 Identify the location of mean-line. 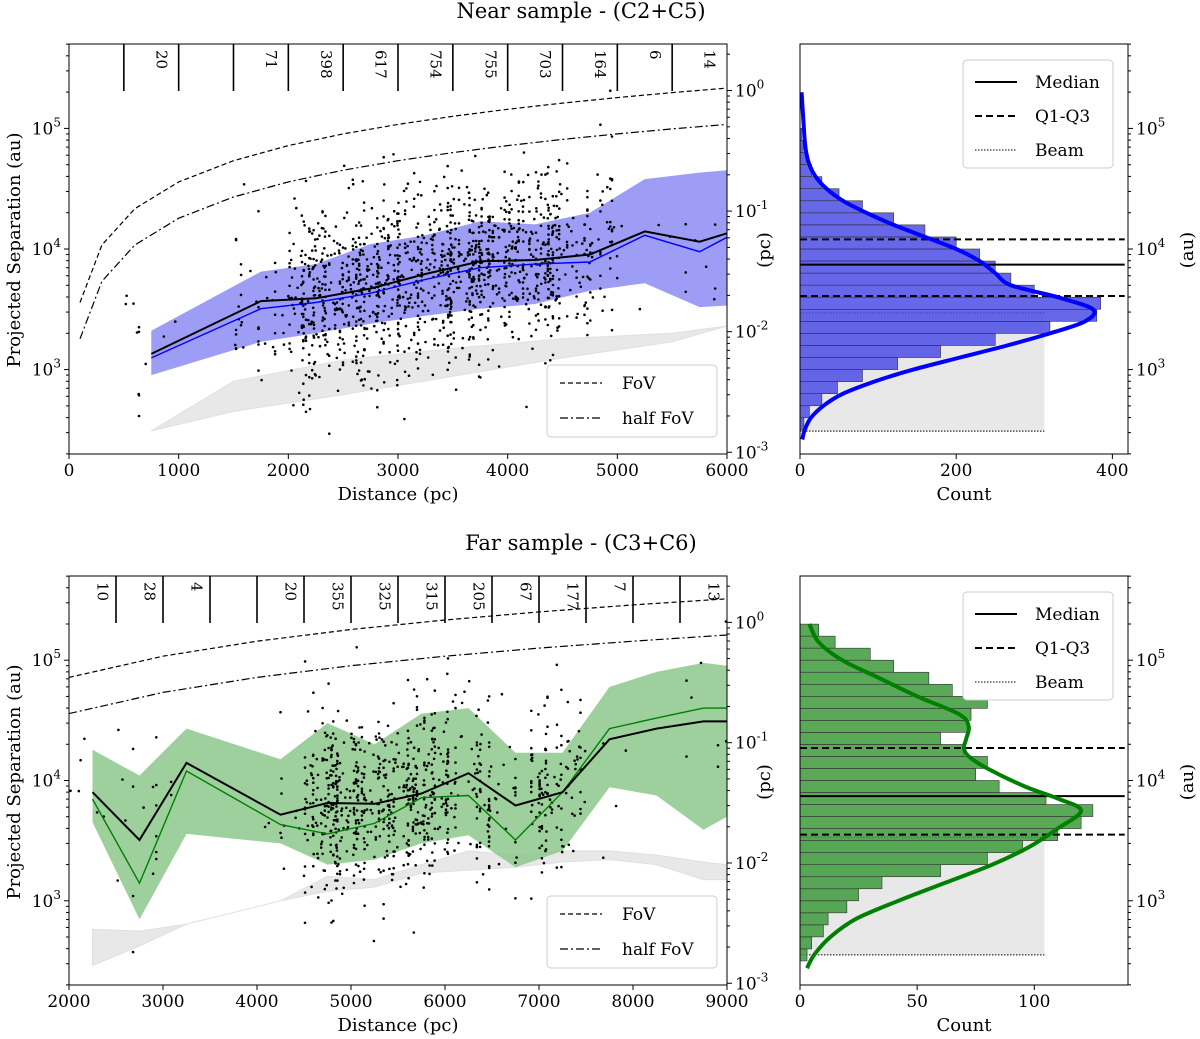
(439, 296).